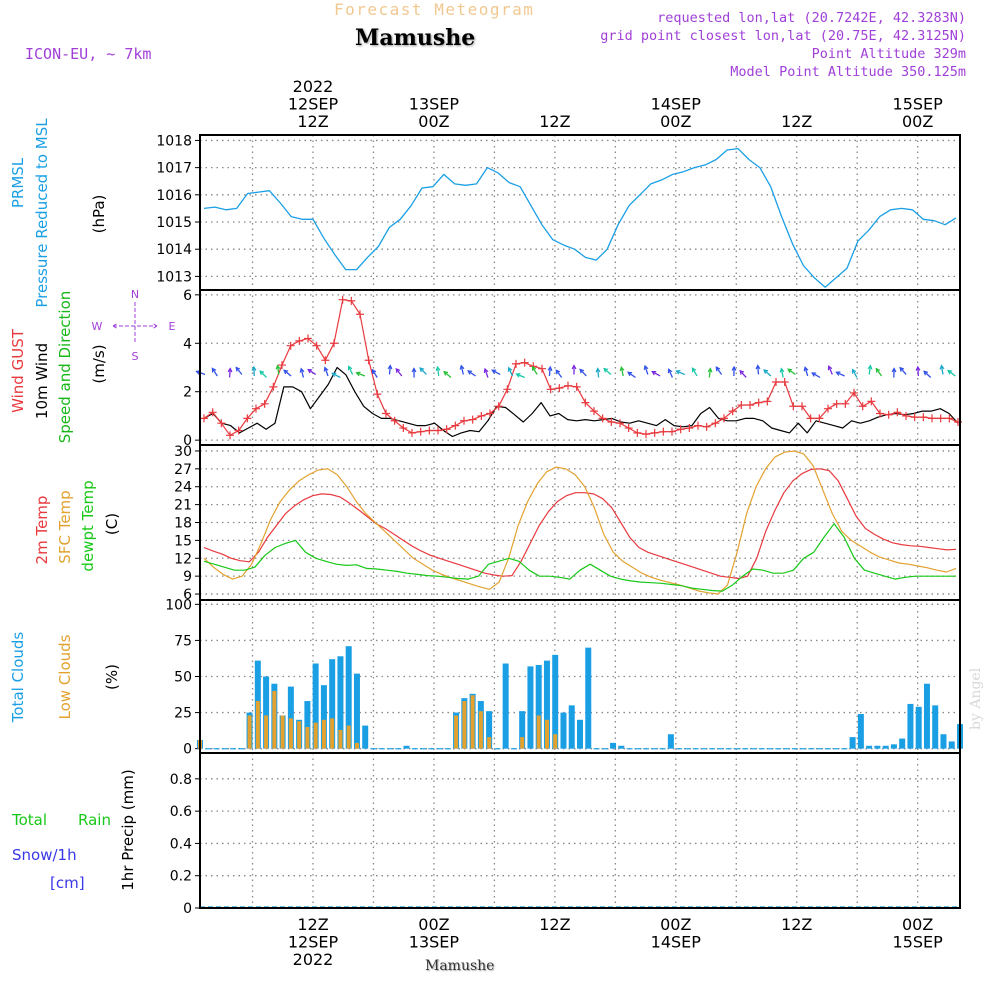 The image size is (1000, 1000). I want to click on y-tick-label: 1014, so click(174, 250).